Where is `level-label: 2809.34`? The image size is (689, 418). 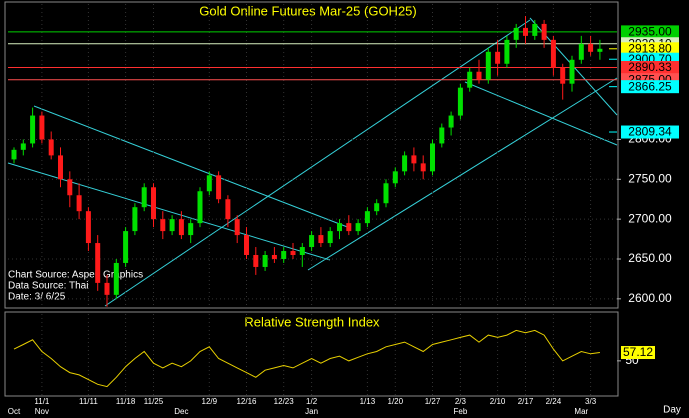
level-label: 2809.34 is located at coordinates (650, 132).